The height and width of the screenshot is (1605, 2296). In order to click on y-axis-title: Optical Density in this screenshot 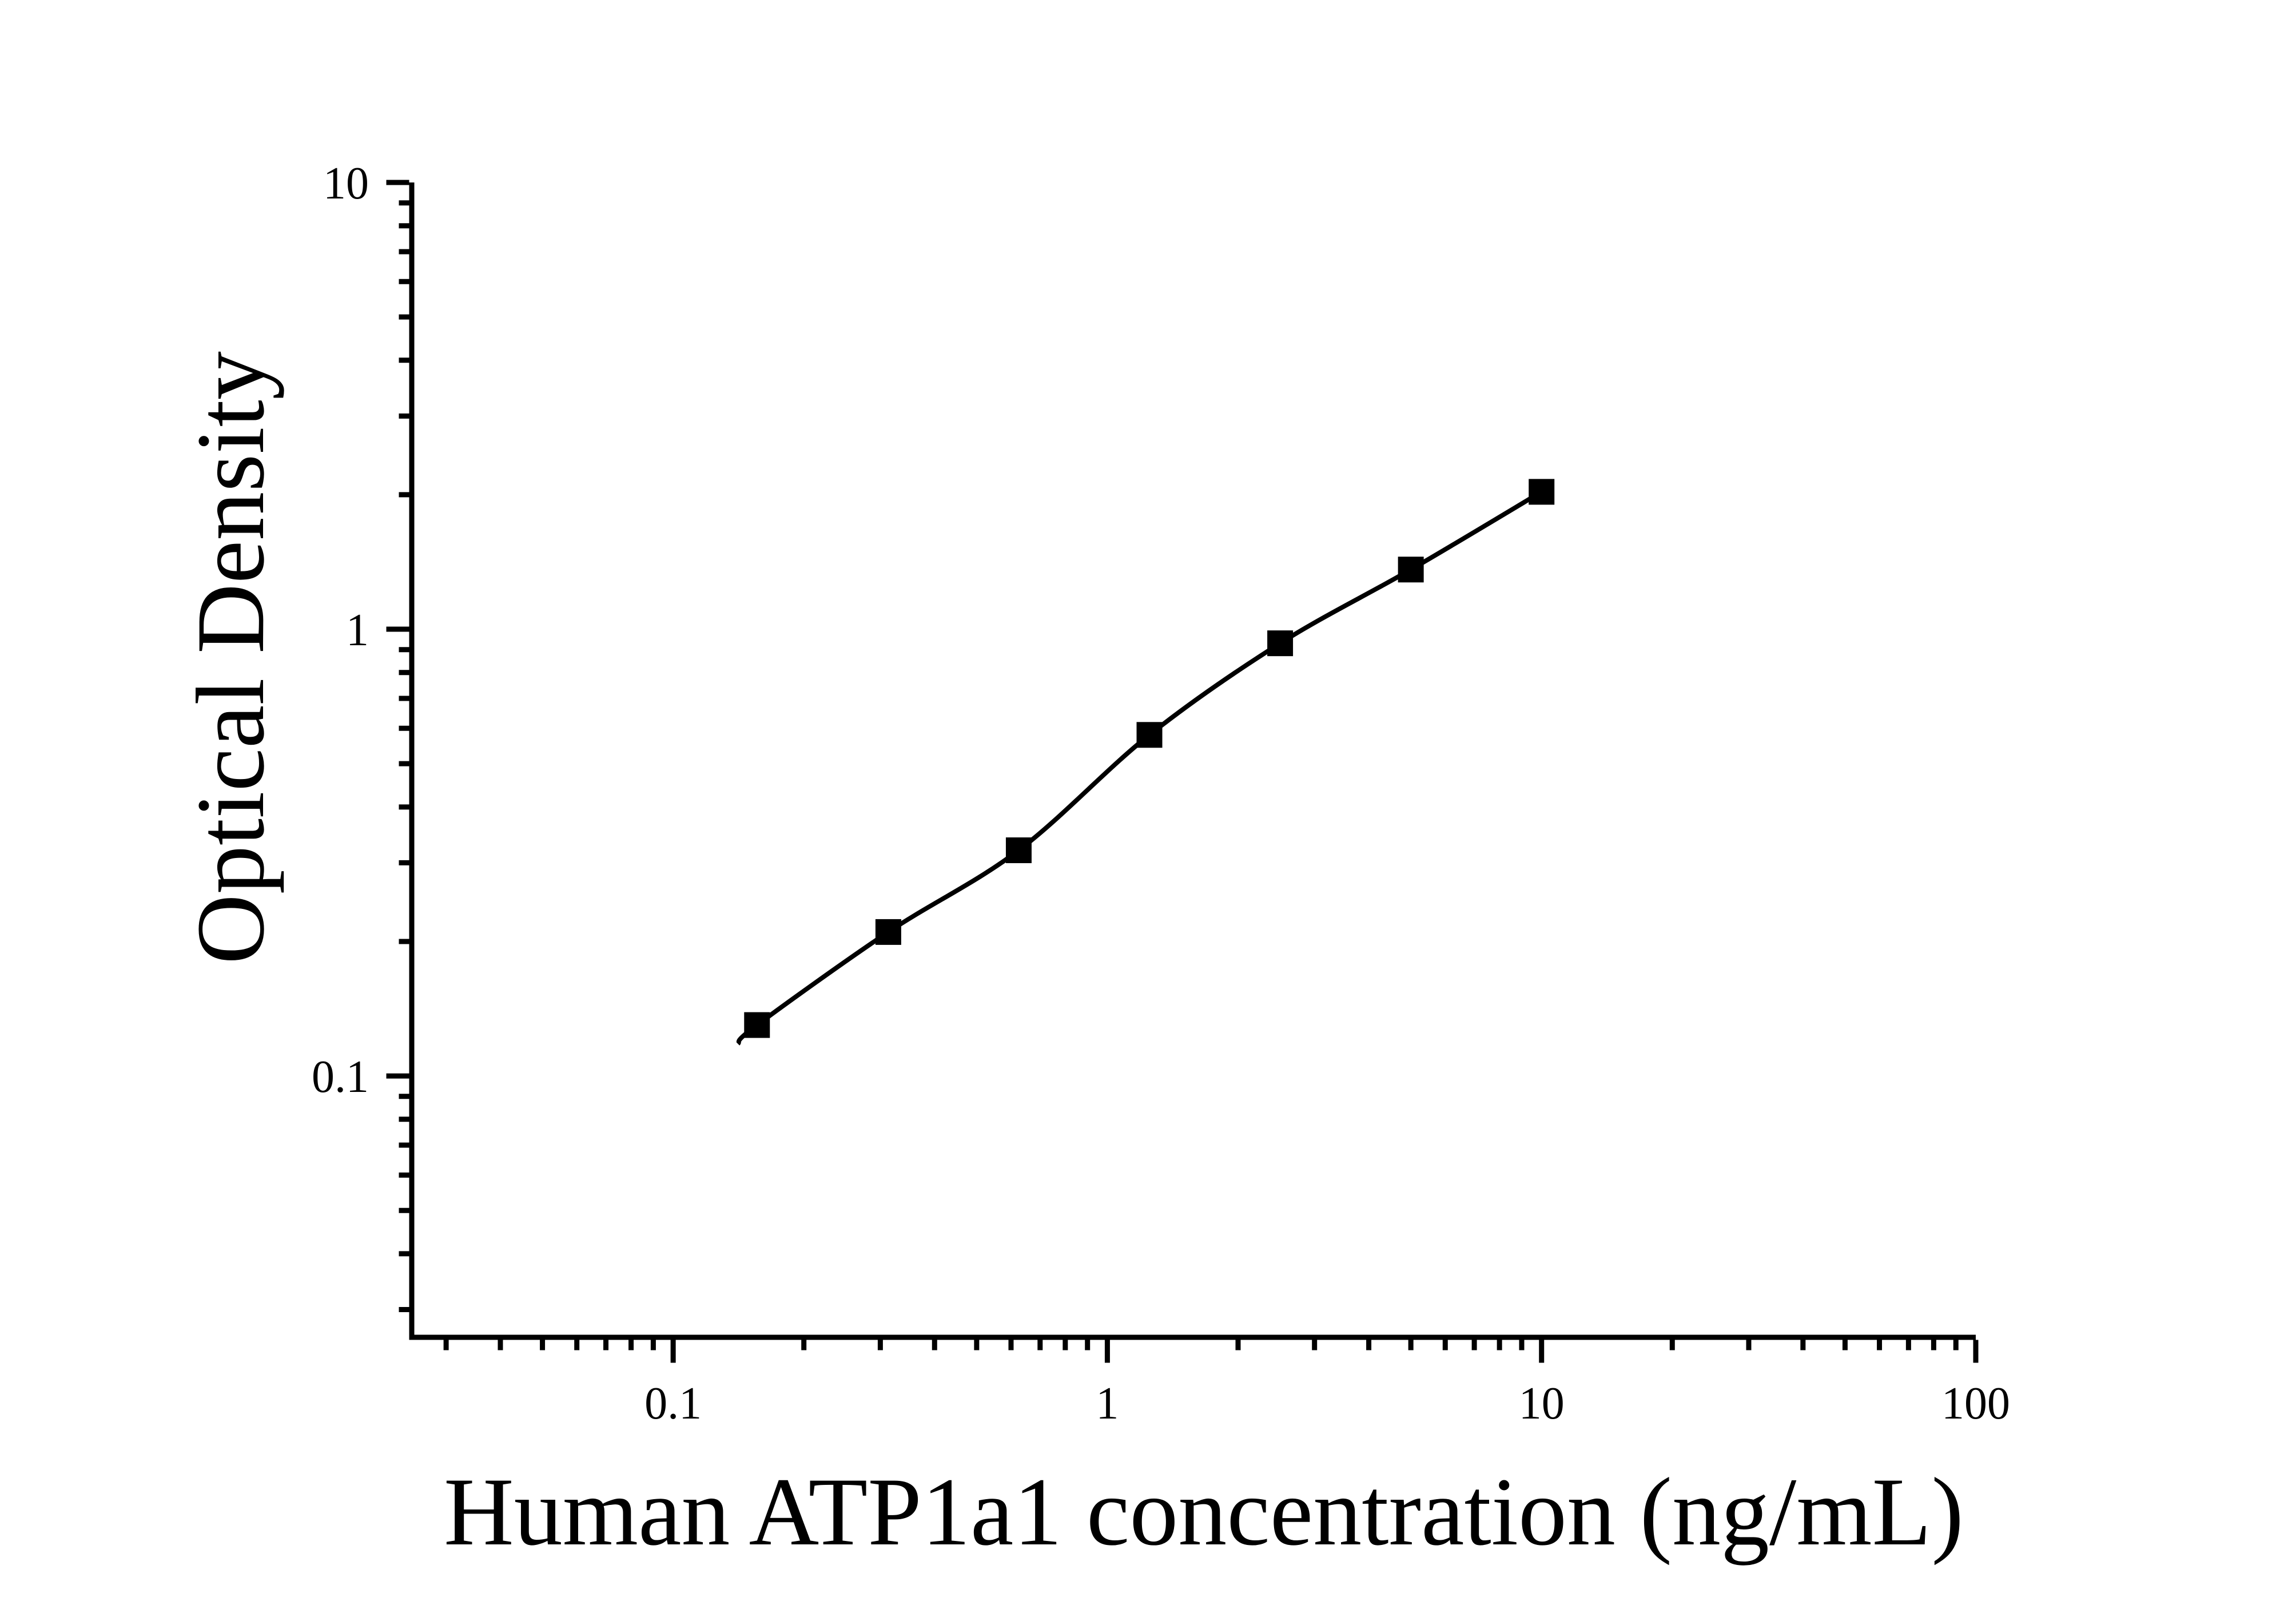, I will do `click(231, 657)`.